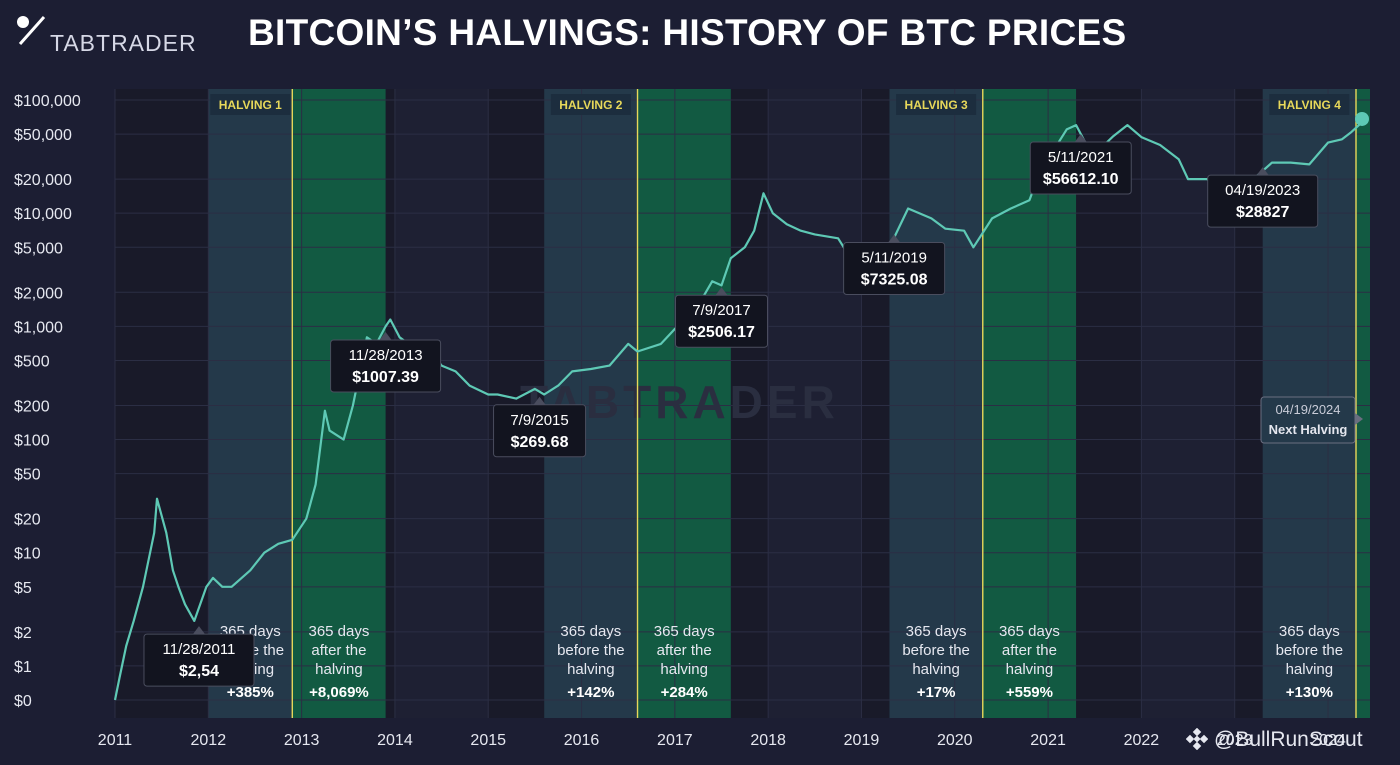 This screenshot has height=765, width=1400. I want to click on callout-date: 5/11/2021, so click(1081, 157).